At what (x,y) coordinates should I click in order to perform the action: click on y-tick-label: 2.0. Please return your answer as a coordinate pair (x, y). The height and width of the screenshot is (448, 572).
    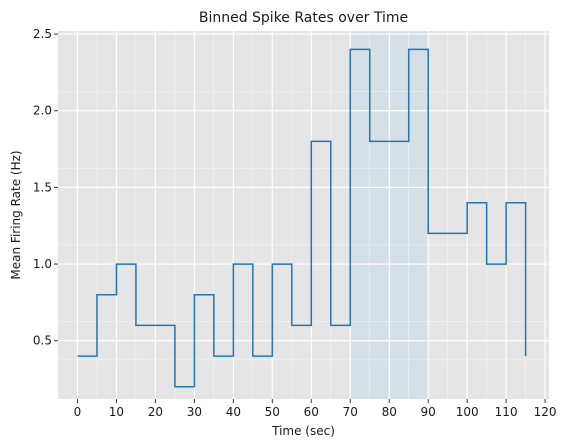
    Looking at the image, I should click on (42, 111).